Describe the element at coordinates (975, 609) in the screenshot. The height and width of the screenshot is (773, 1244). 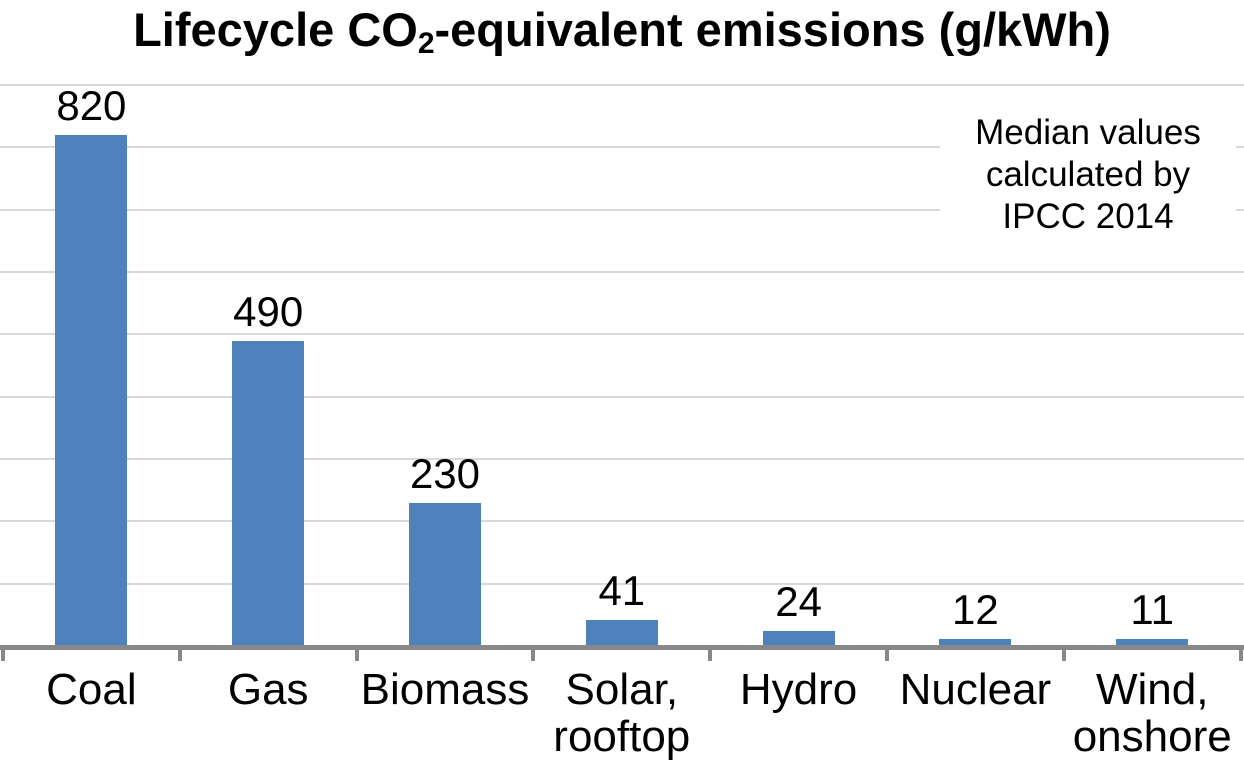
I see `bar-value-label-nuclear: 12` at that location.